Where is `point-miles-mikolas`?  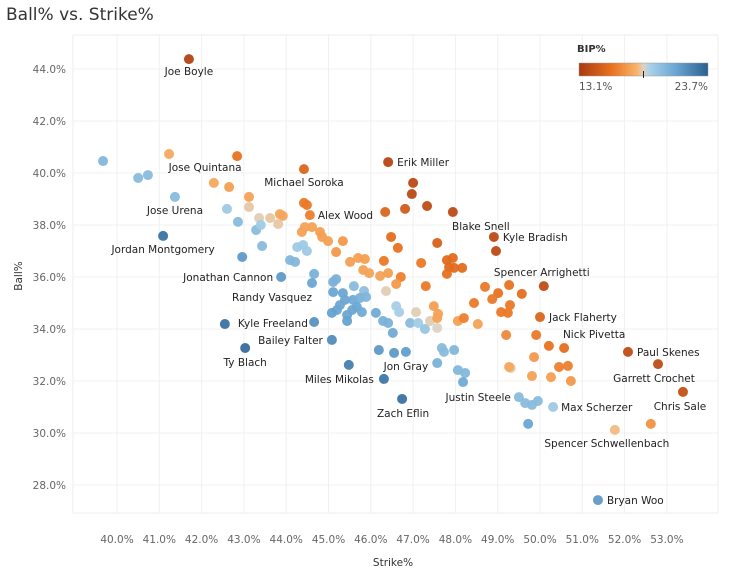
point-miles-mikolas is located at coordinates (383, 378).